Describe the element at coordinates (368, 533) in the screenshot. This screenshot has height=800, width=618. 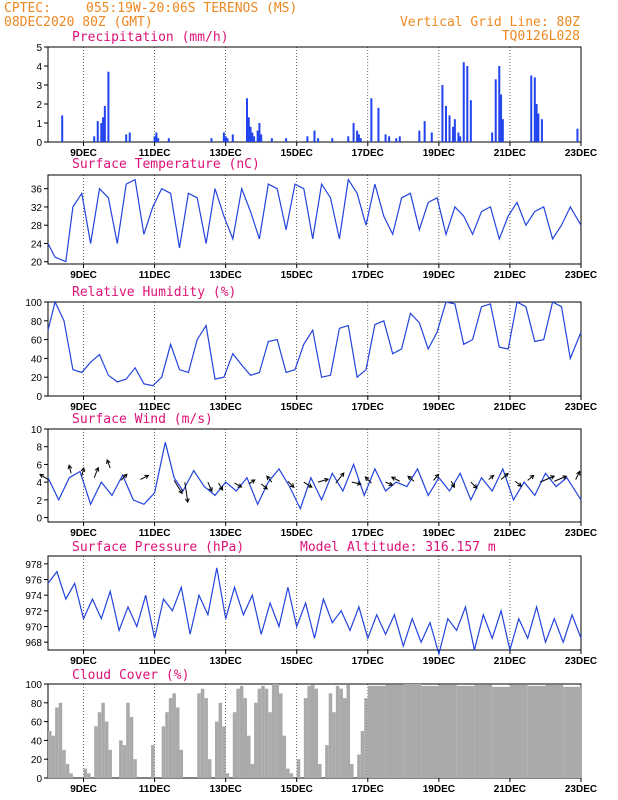
I see `wind-xtick-label: 17DEC` at that location.